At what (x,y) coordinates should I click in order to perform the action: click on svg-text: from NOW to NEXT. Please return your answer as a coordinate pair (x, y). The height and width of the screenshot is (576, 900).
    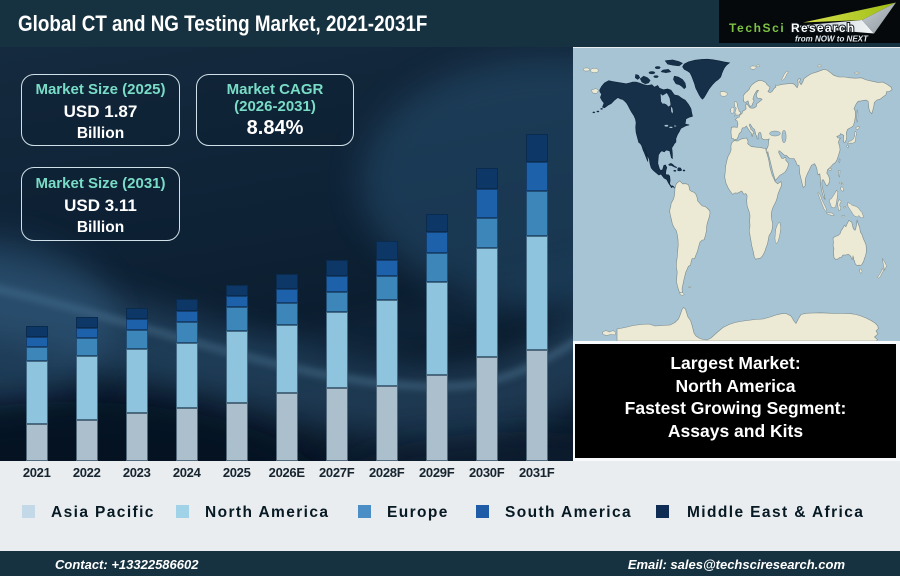
    Looking at the image, I should click on (832, 38).